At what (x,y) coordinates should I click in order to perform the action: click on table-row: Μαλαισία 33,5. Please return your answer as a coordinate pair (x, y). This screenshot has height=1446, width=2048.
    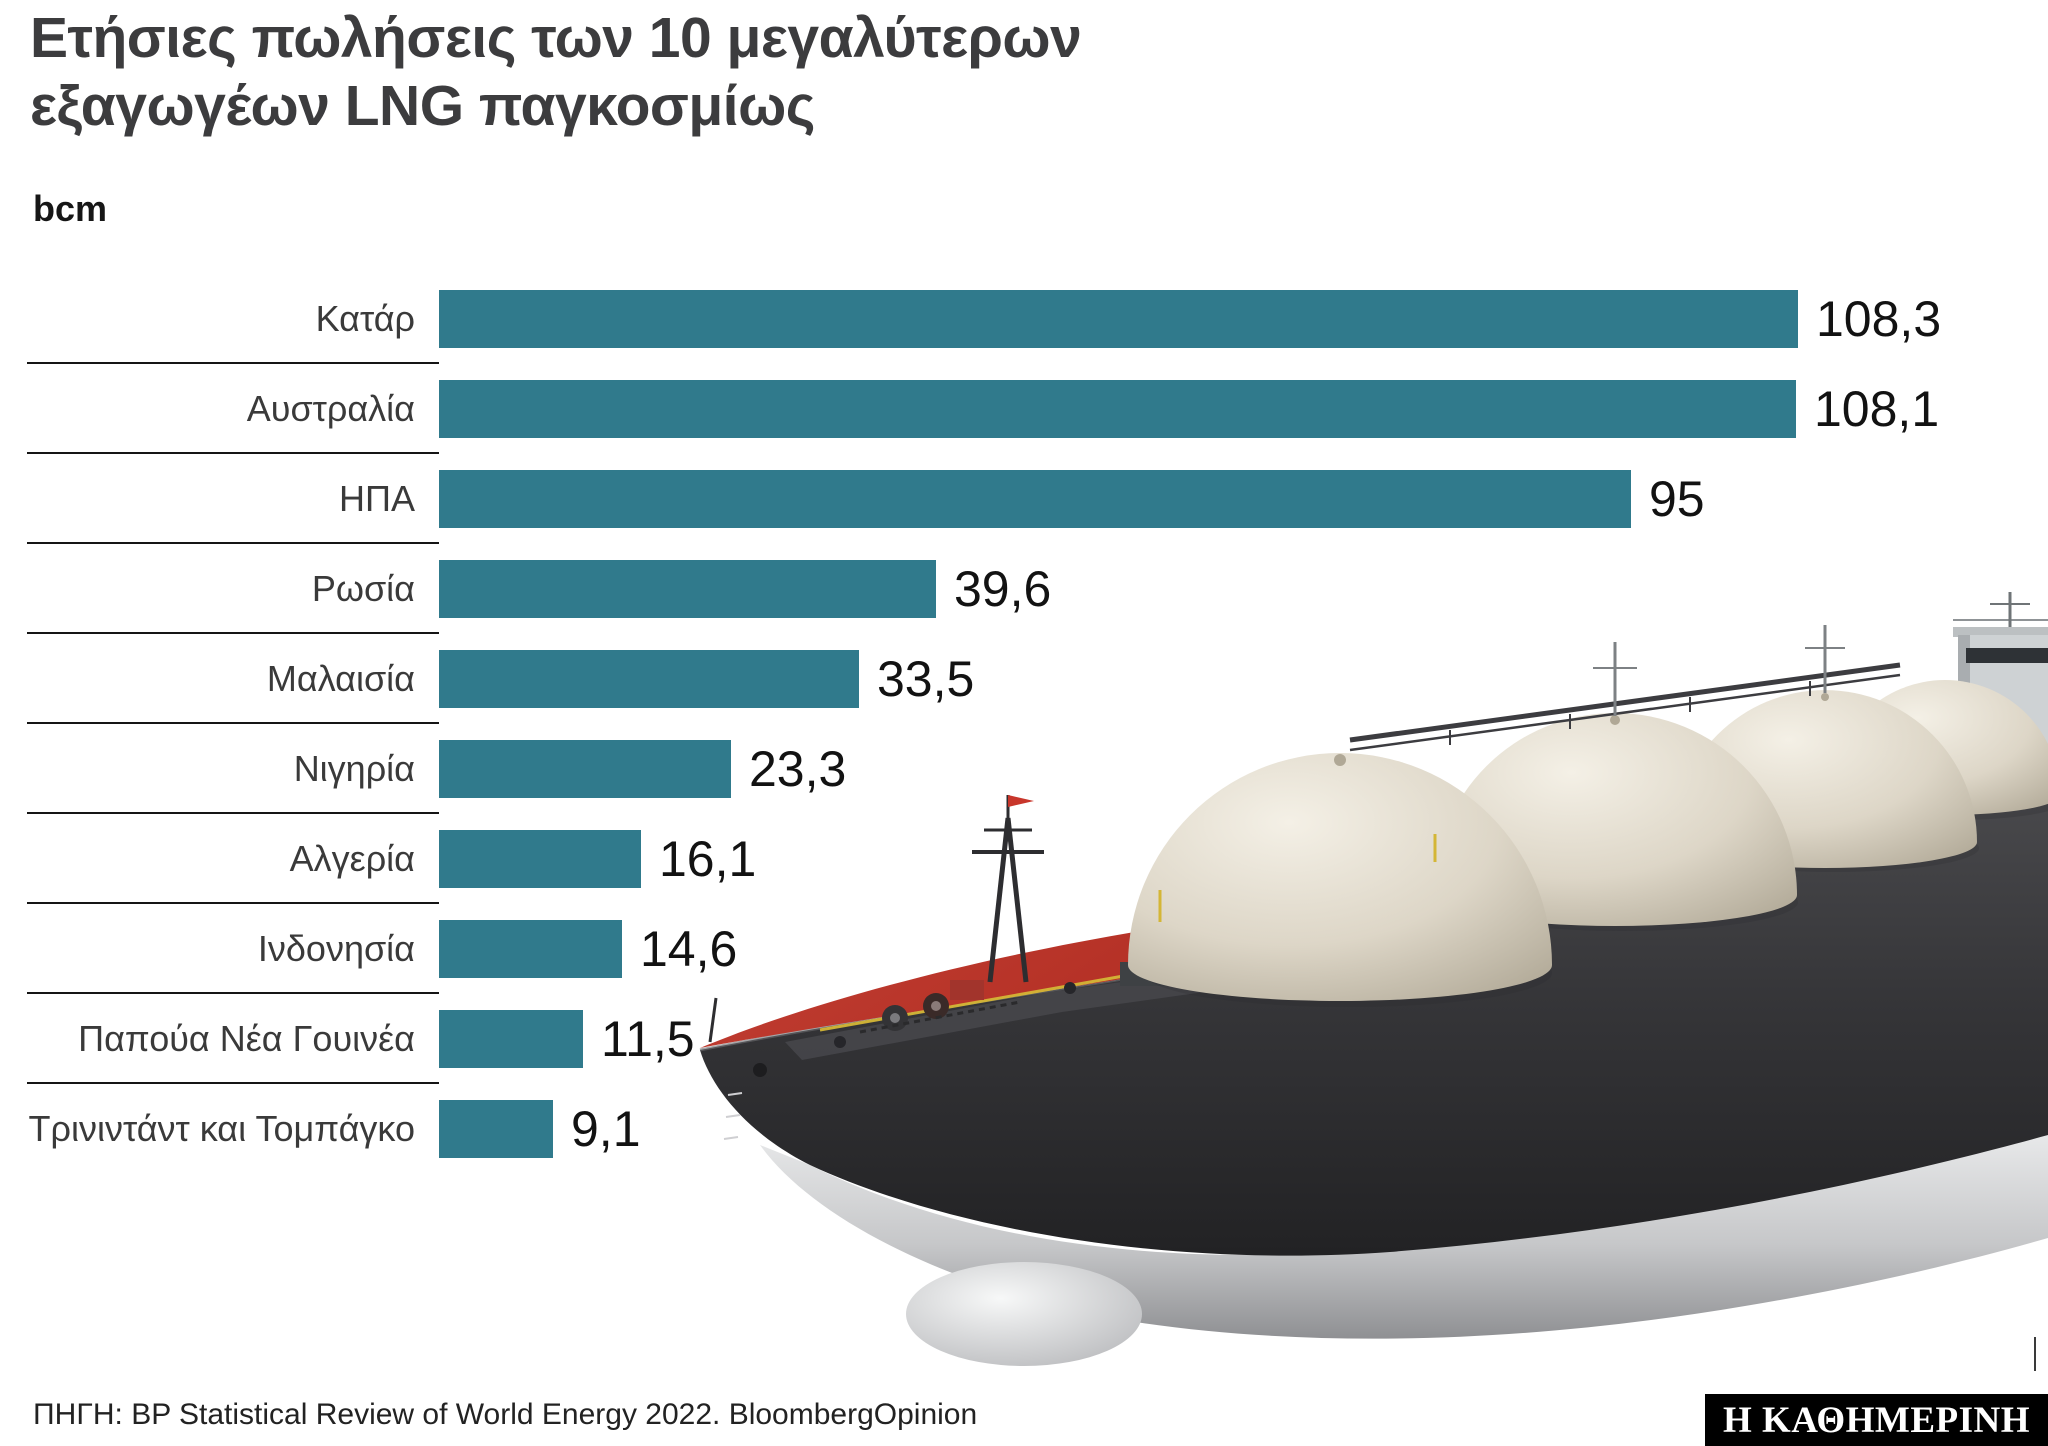
    Looking at the image, I should click on (1024, 679).